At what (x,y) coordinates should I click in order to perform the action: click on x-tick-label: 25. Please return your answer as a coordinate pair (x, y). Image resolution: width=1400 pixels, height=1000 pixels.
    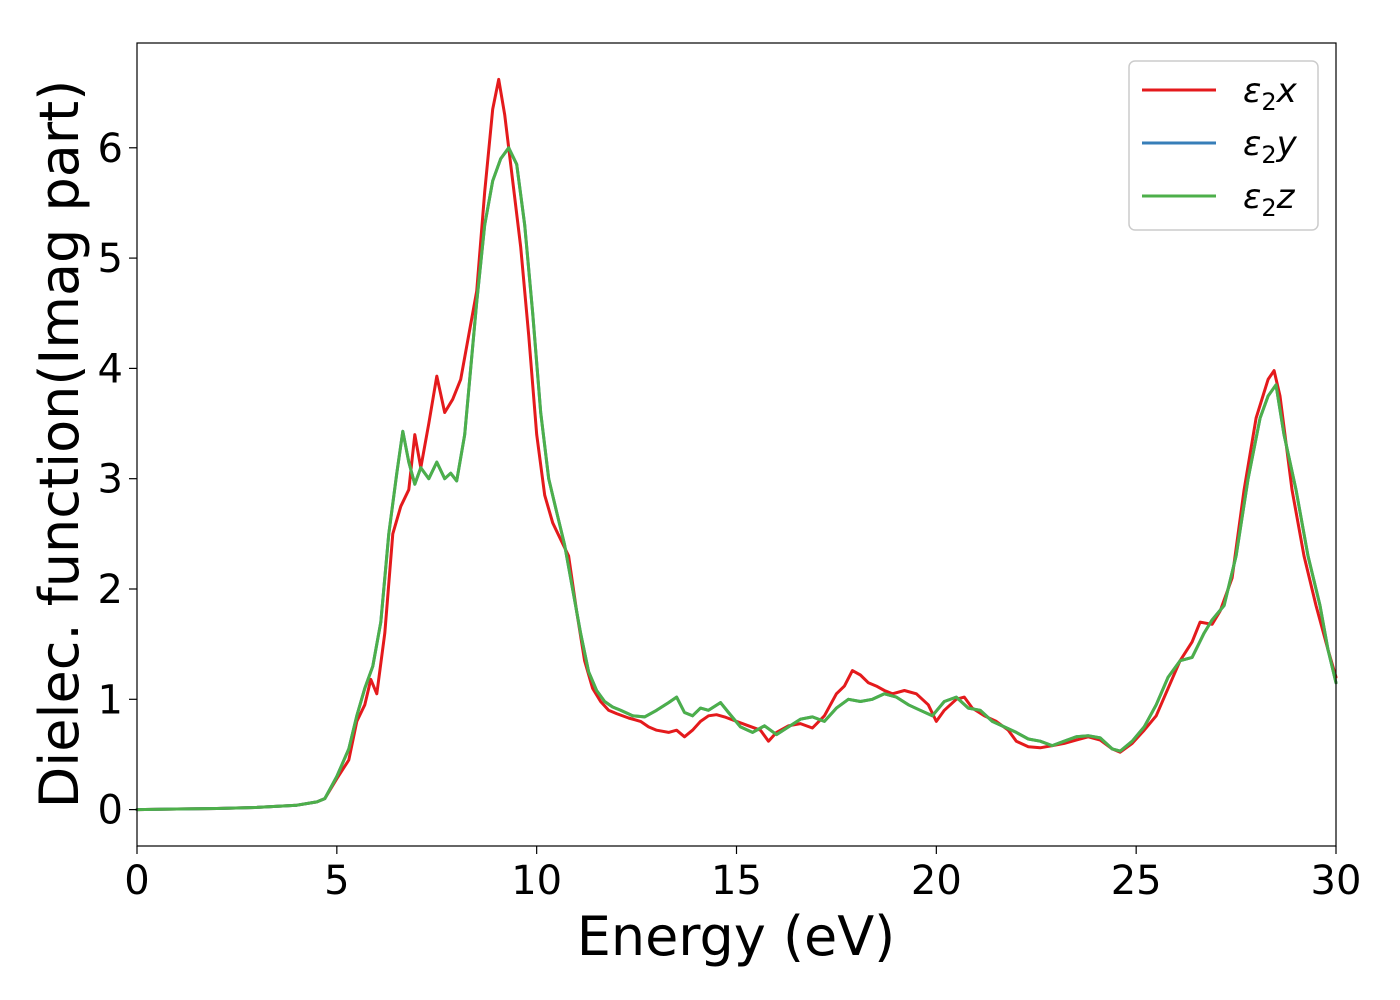
    Looking at the image, I should click on (1136, 881).